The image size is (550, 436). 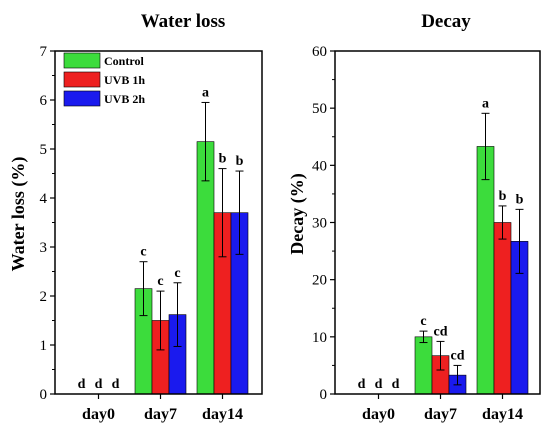 What do you see at coordinates (124, 80) in the screenshot?
I see `legend-label: UVB 1h` at bounding box center [124, 80].